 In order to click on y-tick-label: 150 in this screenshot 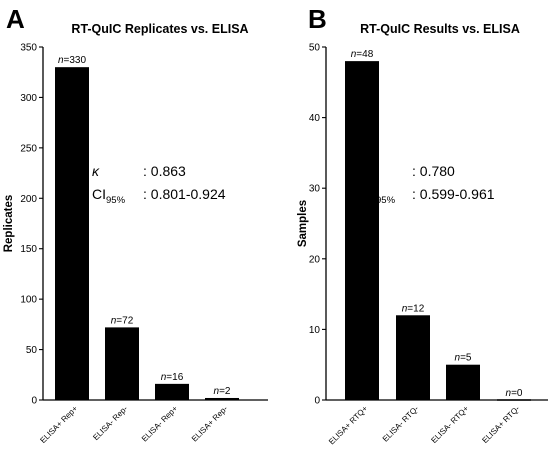, I will do `click(28, 249)`.